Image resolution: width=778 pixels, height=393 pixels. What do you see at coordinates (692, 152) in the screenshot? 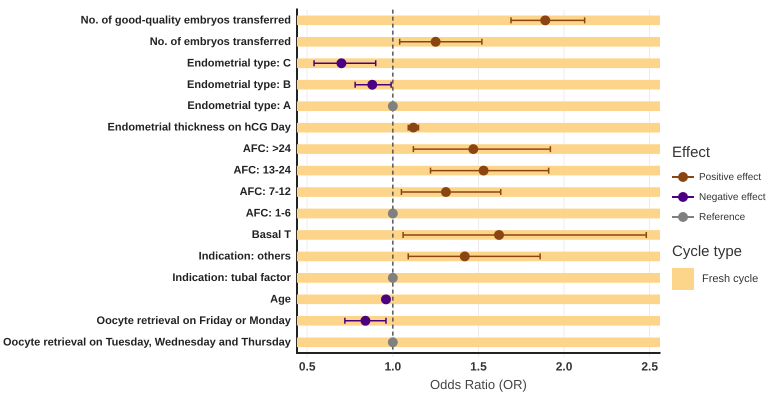
I see `legend-title: Effect` at bounding box center [692, 152].